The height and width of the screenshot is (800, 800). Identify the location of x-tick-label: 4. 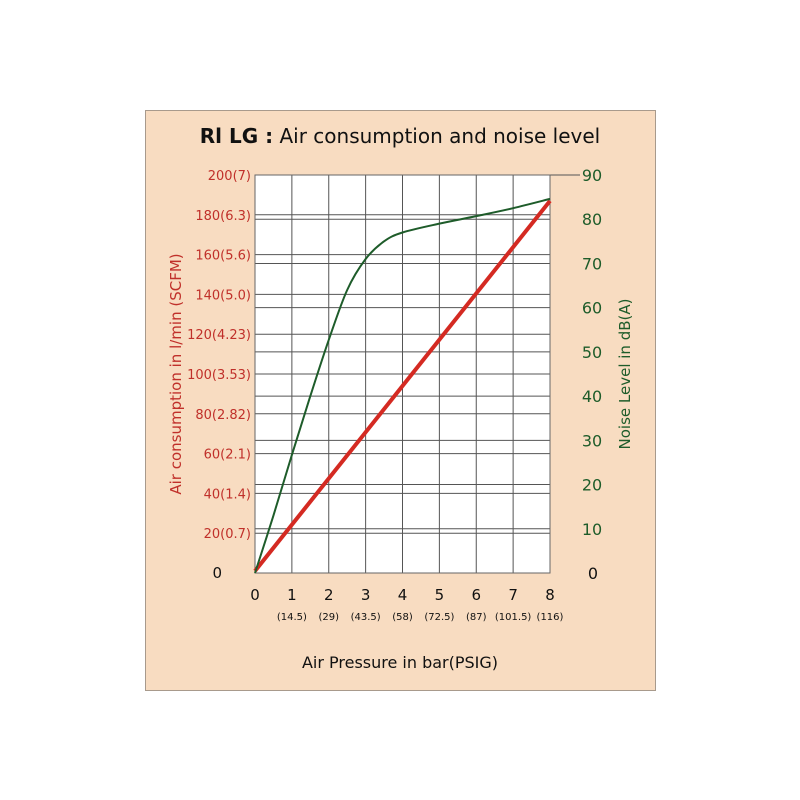
(403, 595).